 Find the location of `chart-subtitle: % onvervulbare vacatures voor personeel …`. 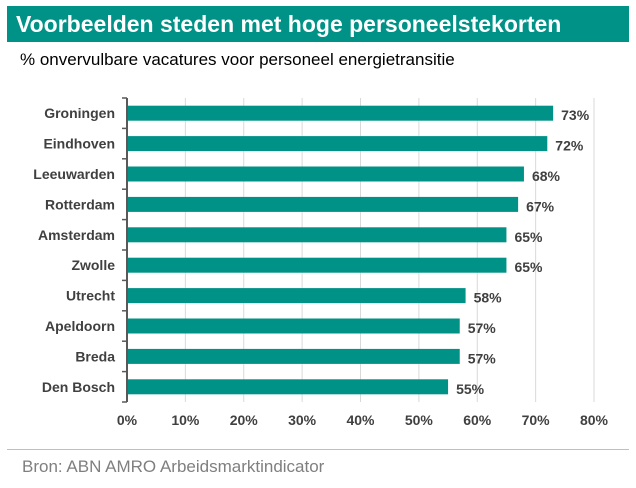

chart-subtitle: % onvervulbare vacatures voor personeel … is located at coordinates (237, 59).